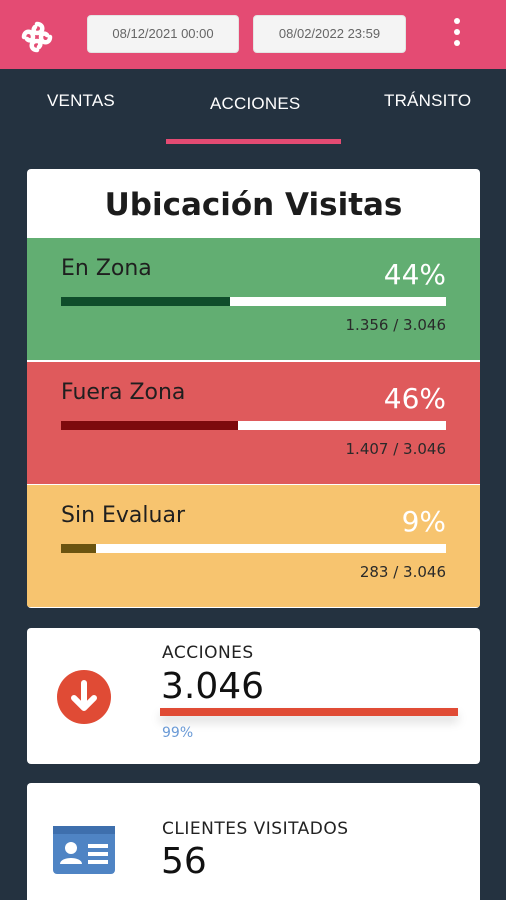 This screenshot has width=506, height=900. What do you see at coordinates (309, 712) in the screenshot?
I see `acciones-progress-bar` at bounding box center [309, 712].